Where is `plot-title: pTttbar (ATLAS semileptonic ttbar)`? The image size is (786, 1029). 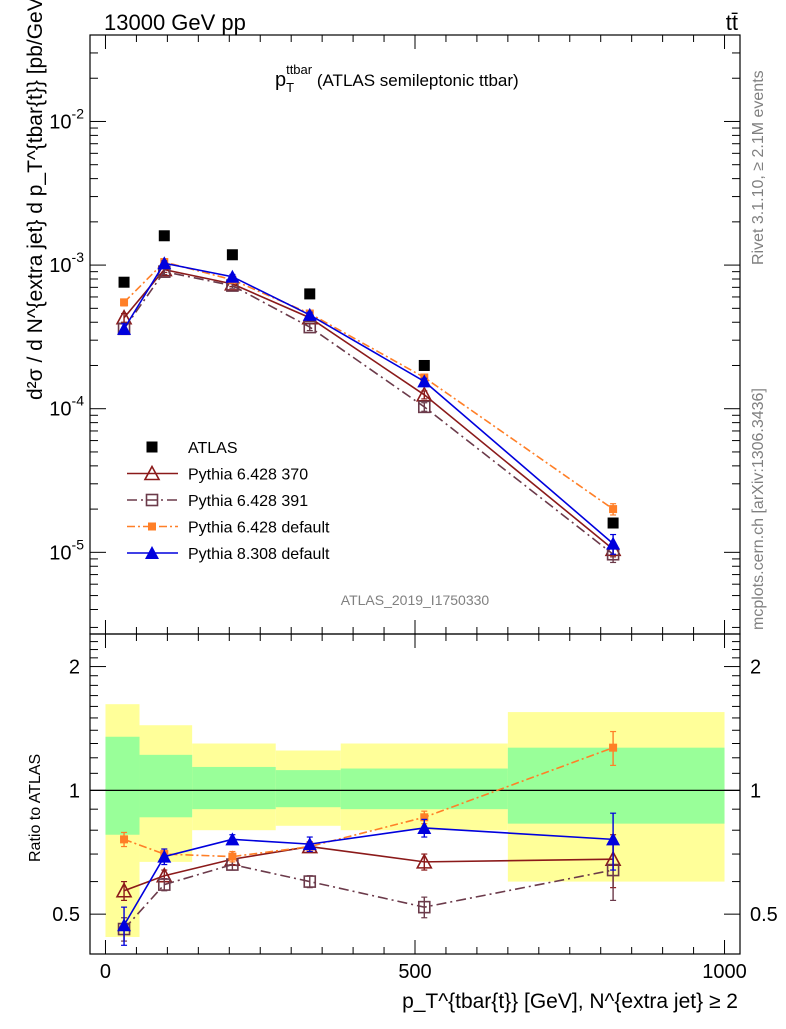
plot-title: pTttbar (ATLAS semileptonic ttbar) is located at coordinates (397, 78).